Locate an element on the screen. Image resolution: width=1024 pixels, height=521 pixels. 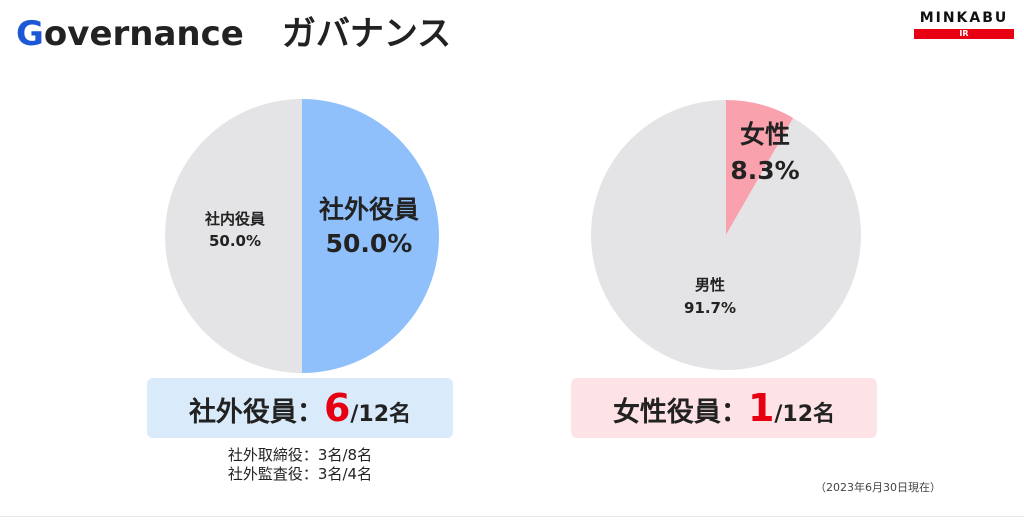
title-initial: G is located at coordinates (30, 34).